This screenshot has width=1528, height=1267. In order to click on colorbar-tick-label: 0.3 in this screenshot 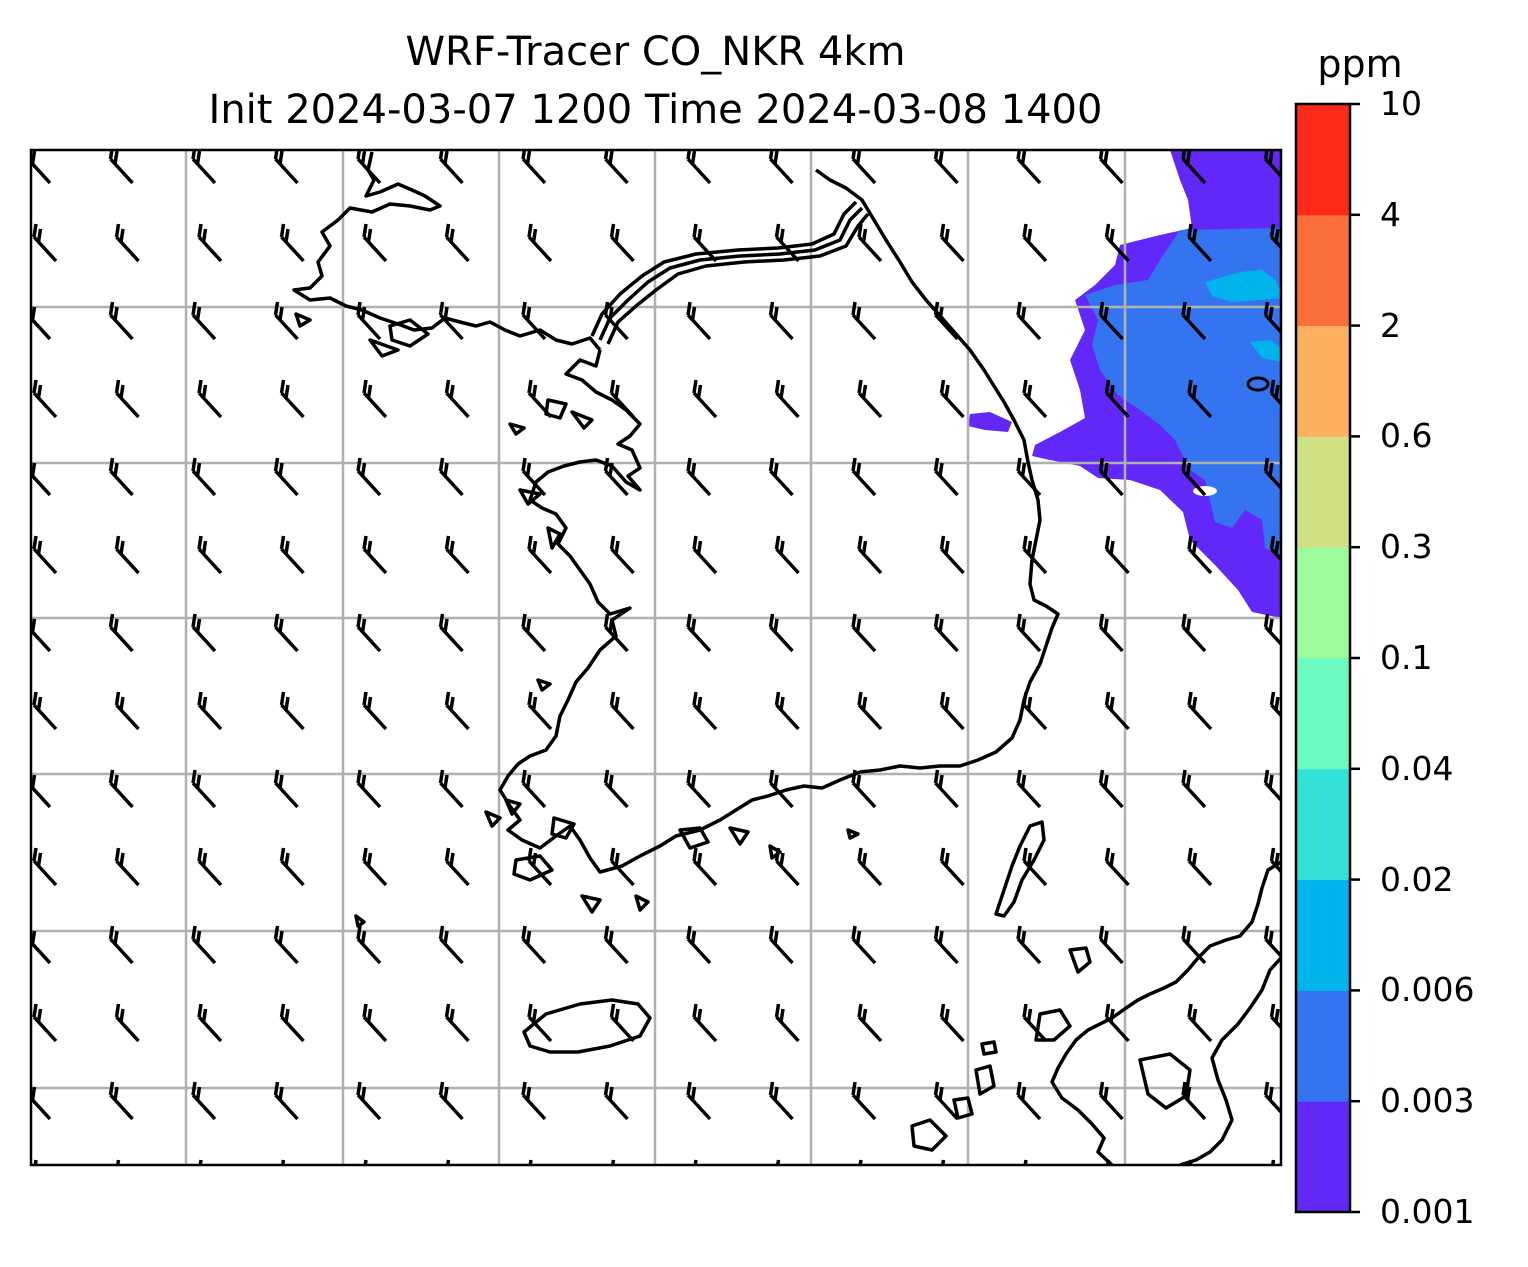, I will do `click(1406, 547)`.